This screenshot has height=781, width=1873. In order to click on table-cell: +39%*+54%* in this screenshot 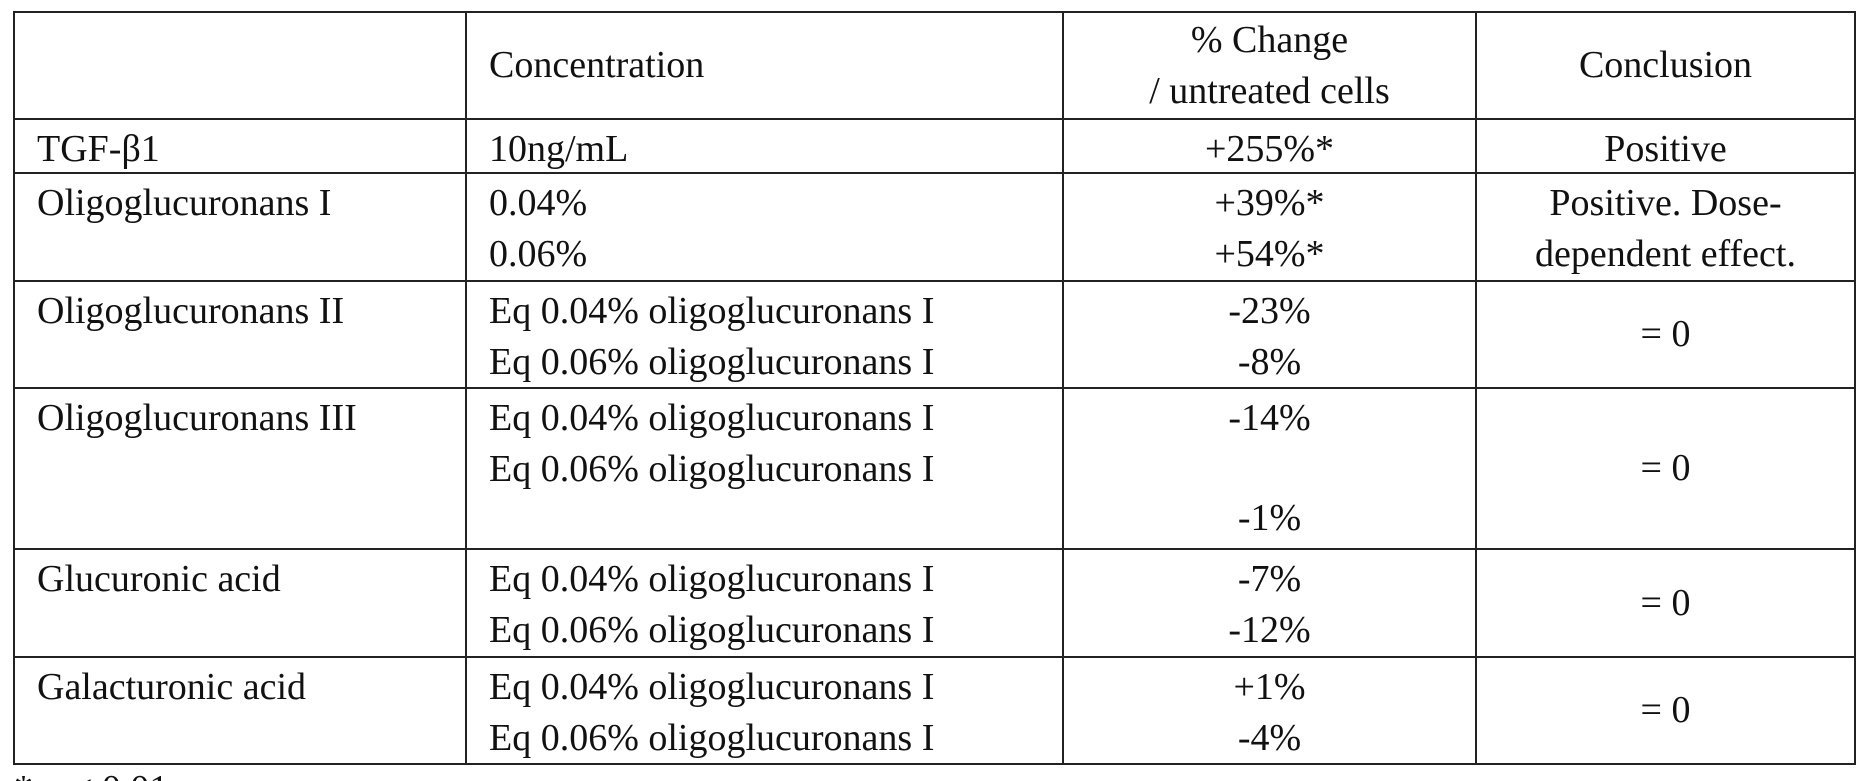, I will do `click(1269, 227)`.